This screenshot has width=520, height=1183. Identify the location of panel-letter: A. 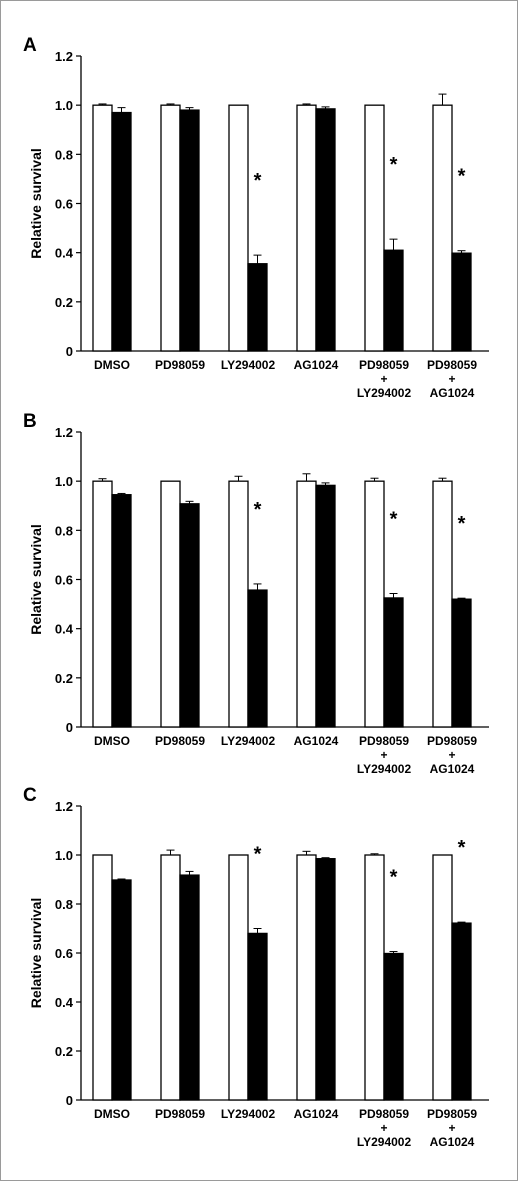
(30, 45).